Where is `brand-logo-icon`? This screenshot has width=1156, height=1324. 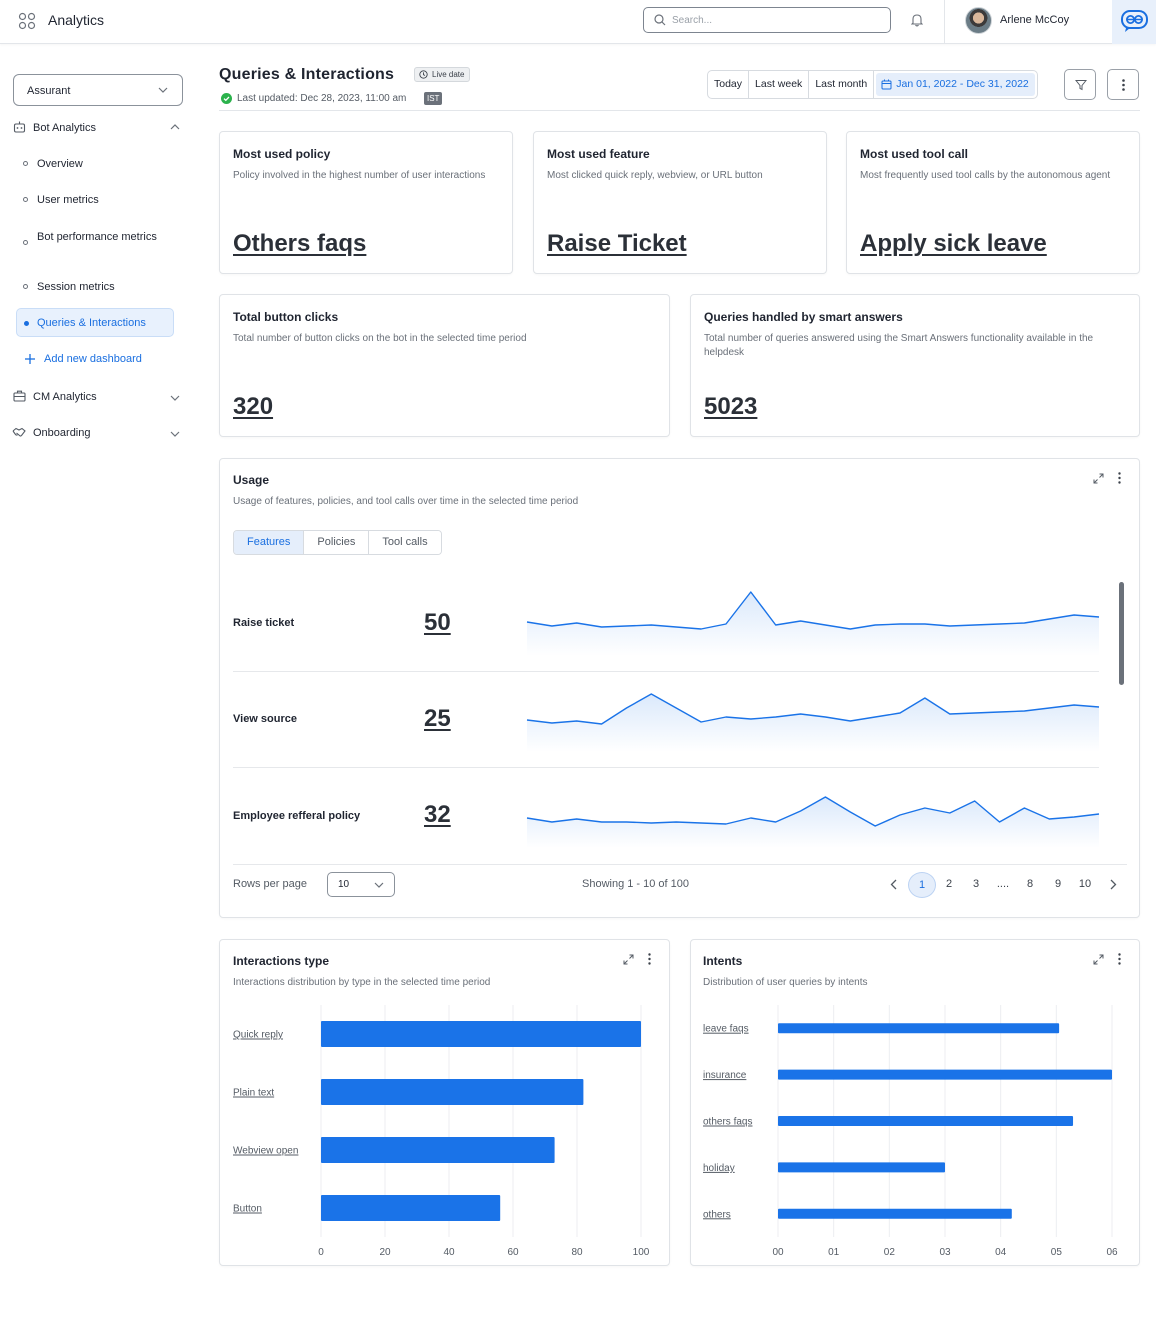
brand-logo-icon is located at coordinates (1134, 21).